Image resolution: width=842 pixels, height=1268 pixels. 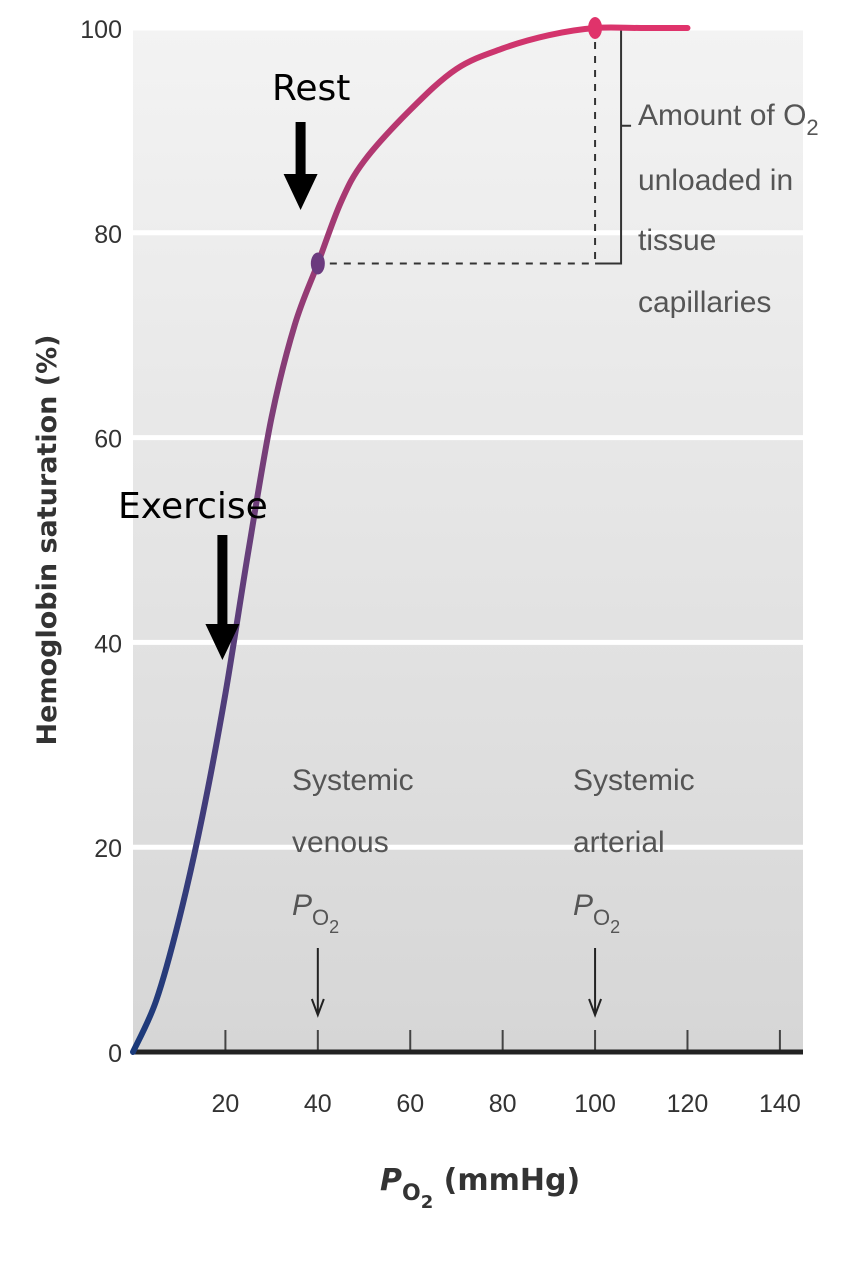 What do you see at coordinates (340, 842) in the screenshot?
I see `venous-label-line2: venous` at bounding box center [340, 842].